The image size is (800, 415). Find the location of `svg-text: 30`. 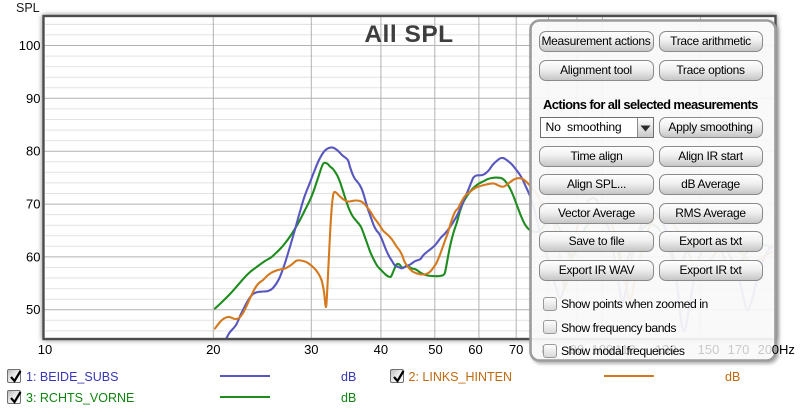

svg-text: 30 is located at coordinates (311, 349).